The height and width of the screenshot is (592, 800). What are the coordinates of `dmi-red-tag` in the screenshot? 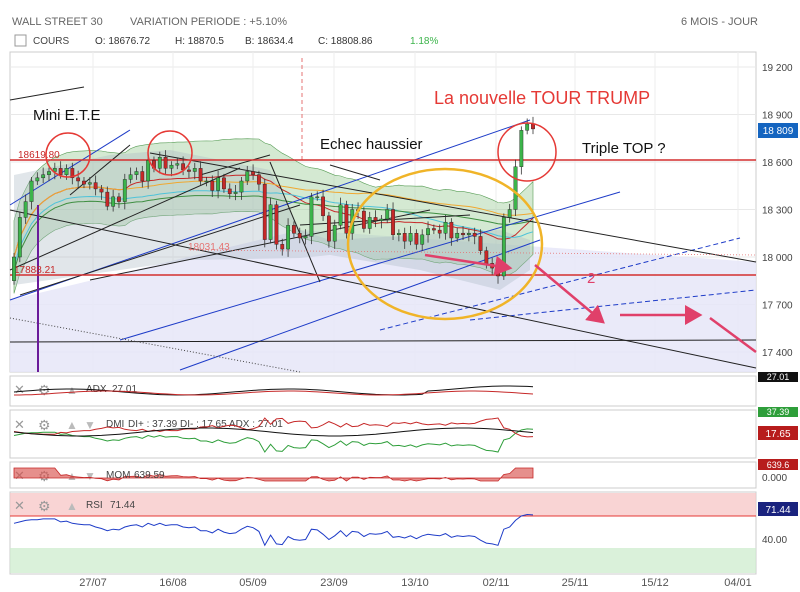 It's located at (778, 433).